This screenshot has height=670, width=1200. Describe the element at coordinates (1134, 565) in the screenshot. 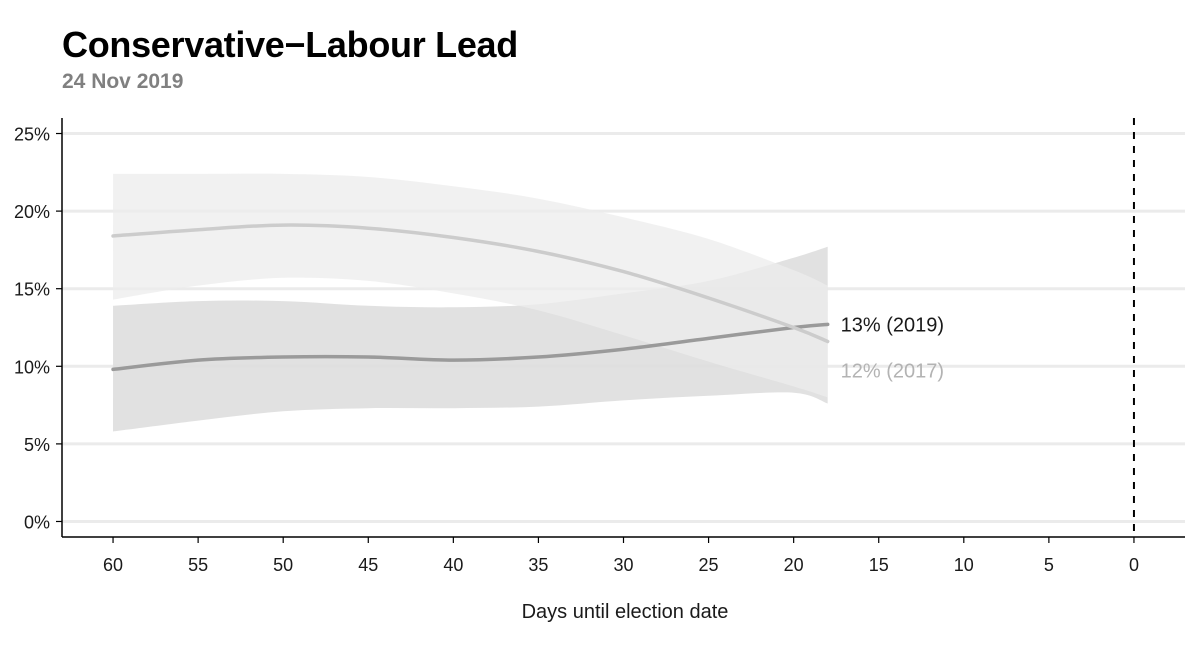

I see `x-tick-label: 0` at that location.